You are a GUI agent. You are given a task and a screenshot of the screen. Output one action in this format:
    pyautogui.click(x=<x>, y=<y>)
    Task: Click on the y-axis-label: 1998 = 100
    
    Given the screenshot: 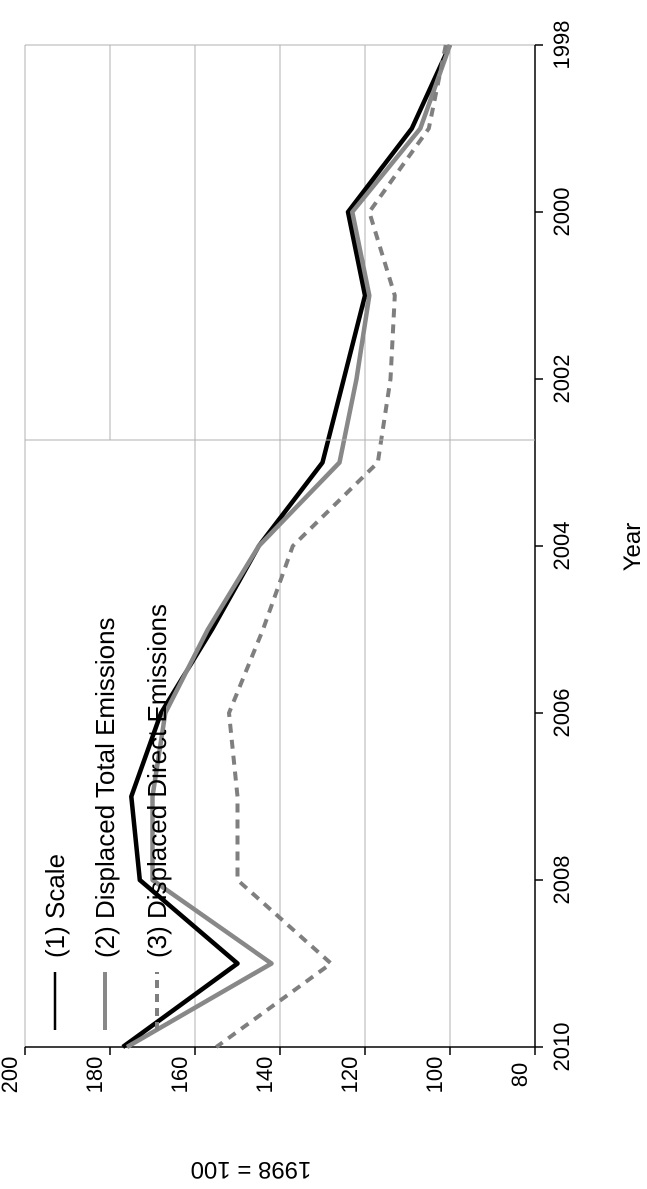 What is the action you would take?
    pyautogui.click(x=251, y=1169)
    